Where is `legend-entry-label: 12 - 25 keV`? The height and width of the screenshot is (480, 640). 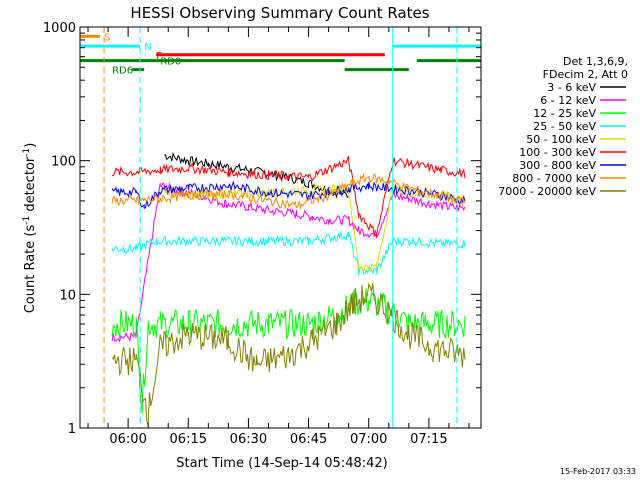
legend-entry-label: 12 - 25 keV is located at coordinates (564, 113).